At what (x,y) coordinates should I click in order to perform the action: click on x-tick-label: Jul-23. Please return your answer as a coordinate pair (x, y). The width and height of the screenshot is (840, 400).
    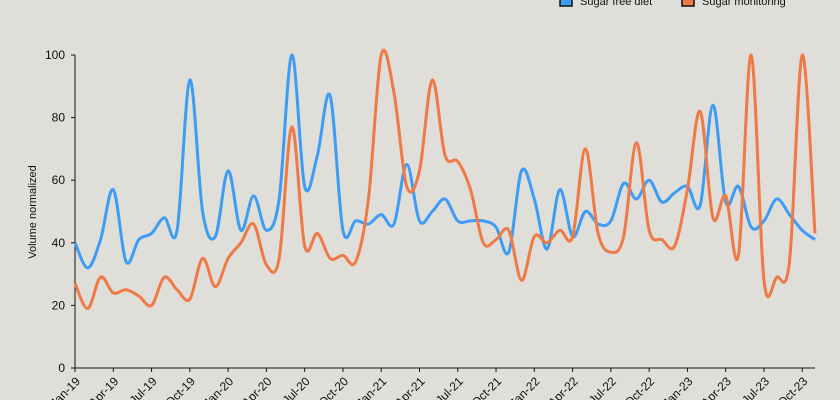
    Looking at the image, I should click on (755, 387).